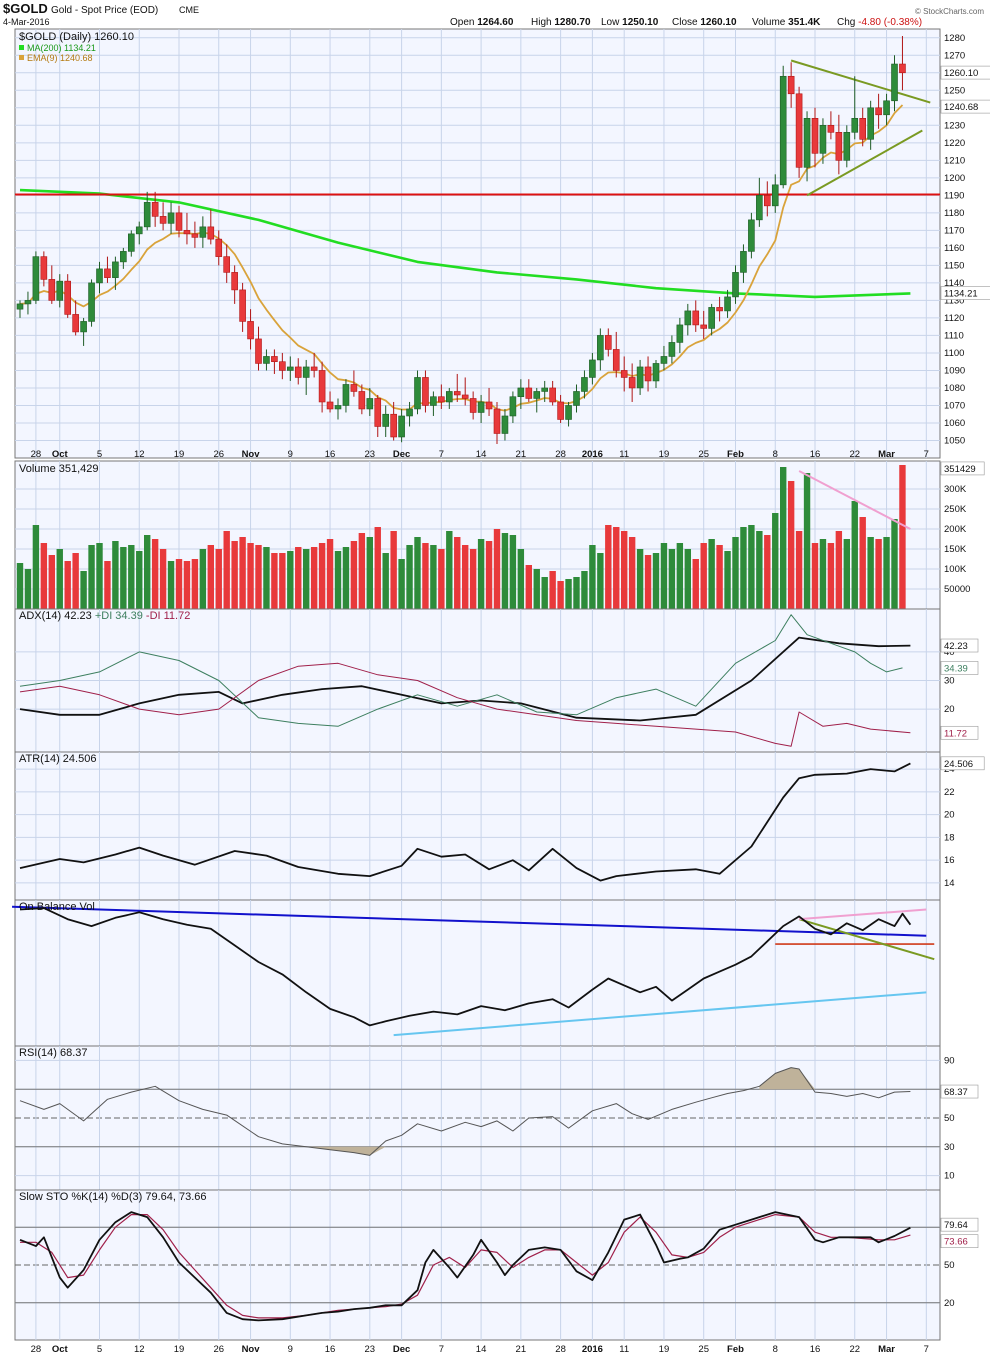 Image resolution: width=990 pixels, height=1362 pixels. Describe the element at coordinates (954, 248) in the screenshot. I see `y-tick-label: 1160` at that location.